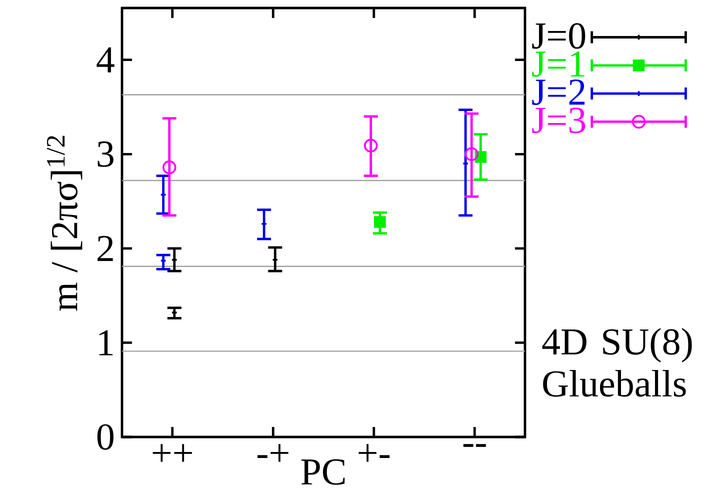 This screenshot has height=493, width=712. Describe the element at coordinates (172, 453) in the screenshot. I see `x-tick-label: ++` at that location.